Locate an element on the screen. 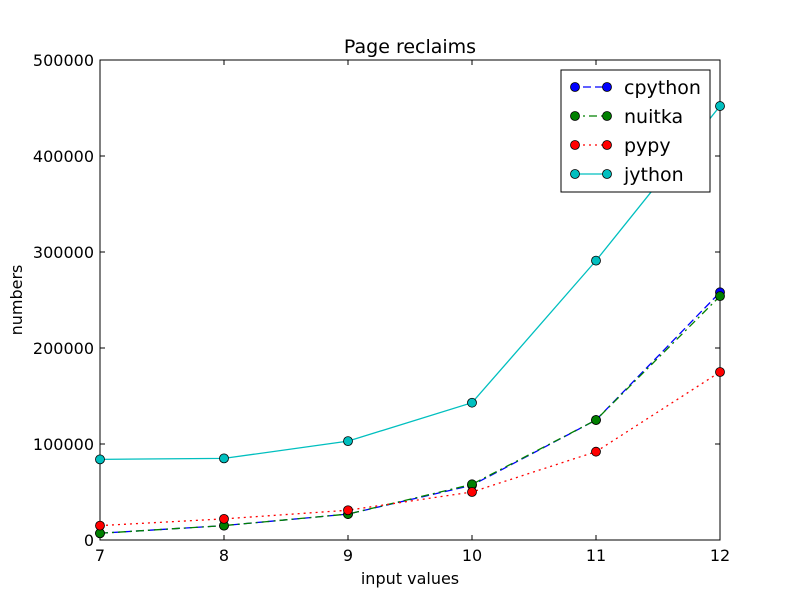  legend-label-pypy: pypy is located at coordinates (647, 146).